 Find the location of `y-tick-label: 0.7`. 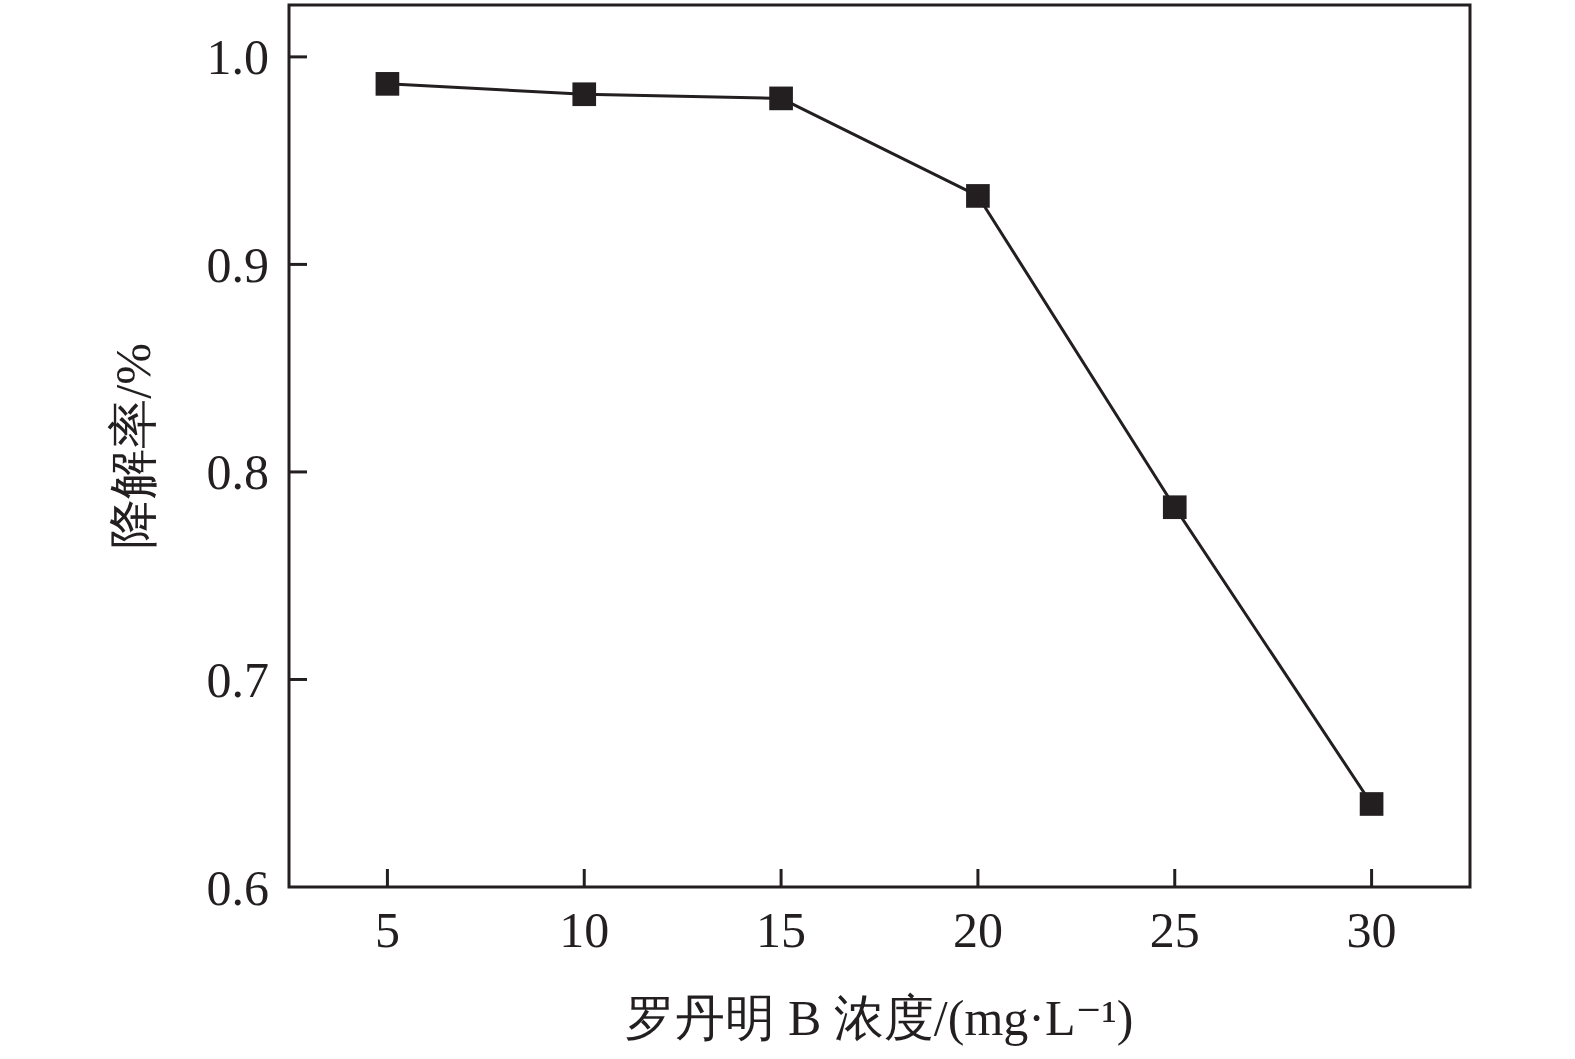

y-tick-label: 0.7 is located at coordinates (237, 679).